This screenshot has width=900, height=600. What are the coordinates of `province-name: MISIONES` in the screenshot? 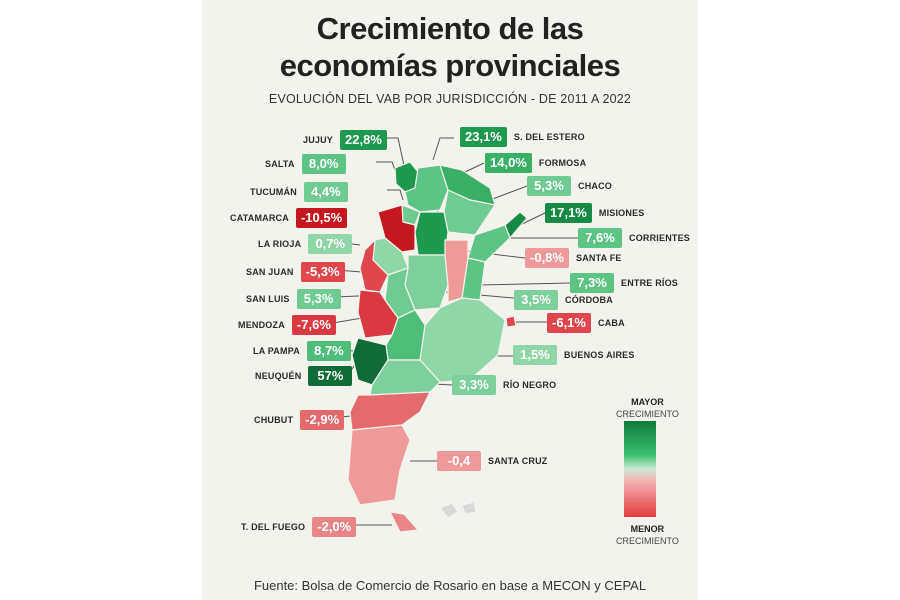 It's located at (621, 213).